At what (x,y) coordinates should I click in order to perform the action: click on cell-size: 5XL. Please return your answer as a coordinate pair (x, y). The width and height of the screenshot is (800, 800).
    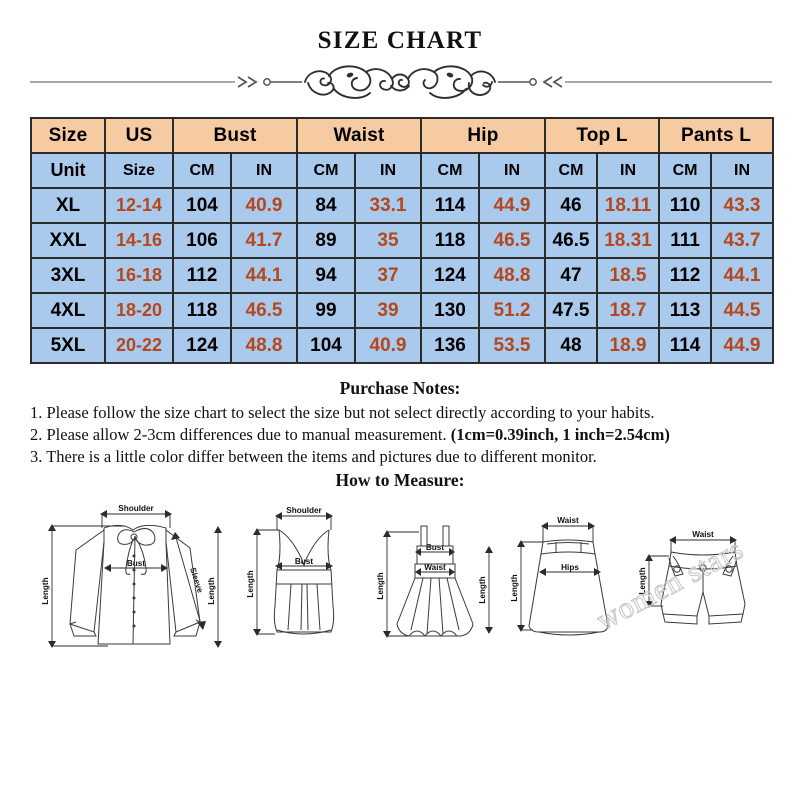
    Looking at the image, I should click on (68, 345).